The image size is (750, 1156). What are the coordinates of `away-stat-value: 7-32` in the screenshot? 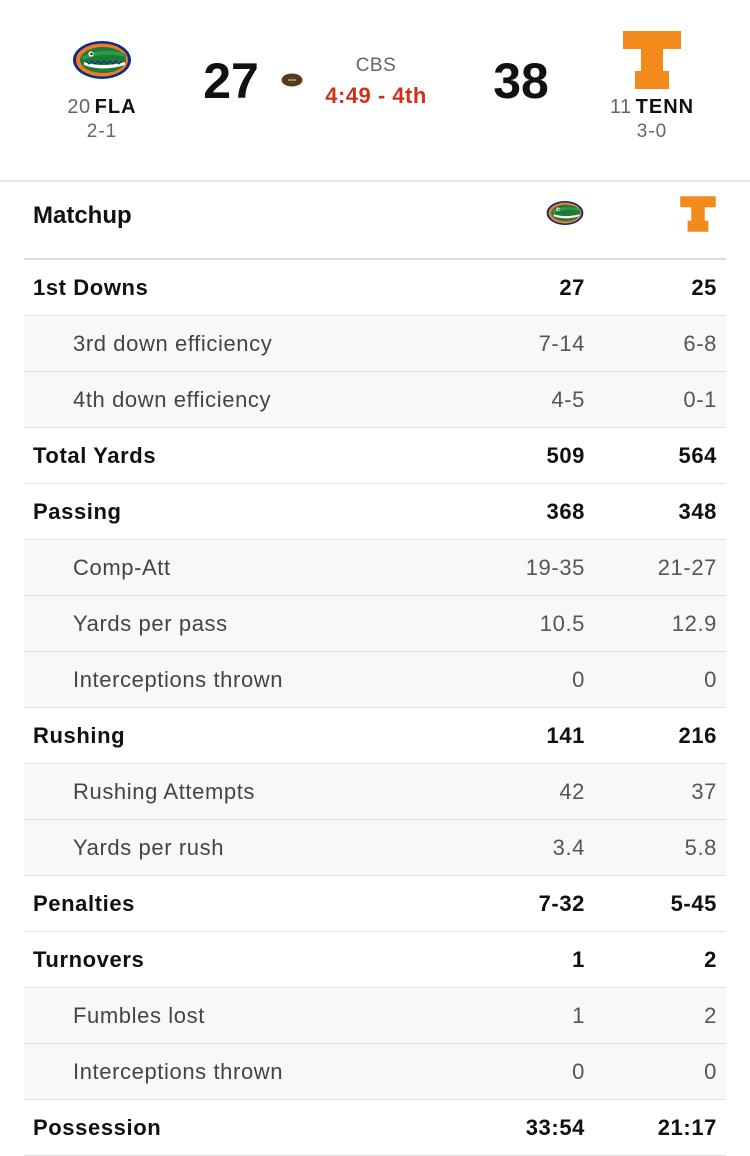 It's located at (561, 903).